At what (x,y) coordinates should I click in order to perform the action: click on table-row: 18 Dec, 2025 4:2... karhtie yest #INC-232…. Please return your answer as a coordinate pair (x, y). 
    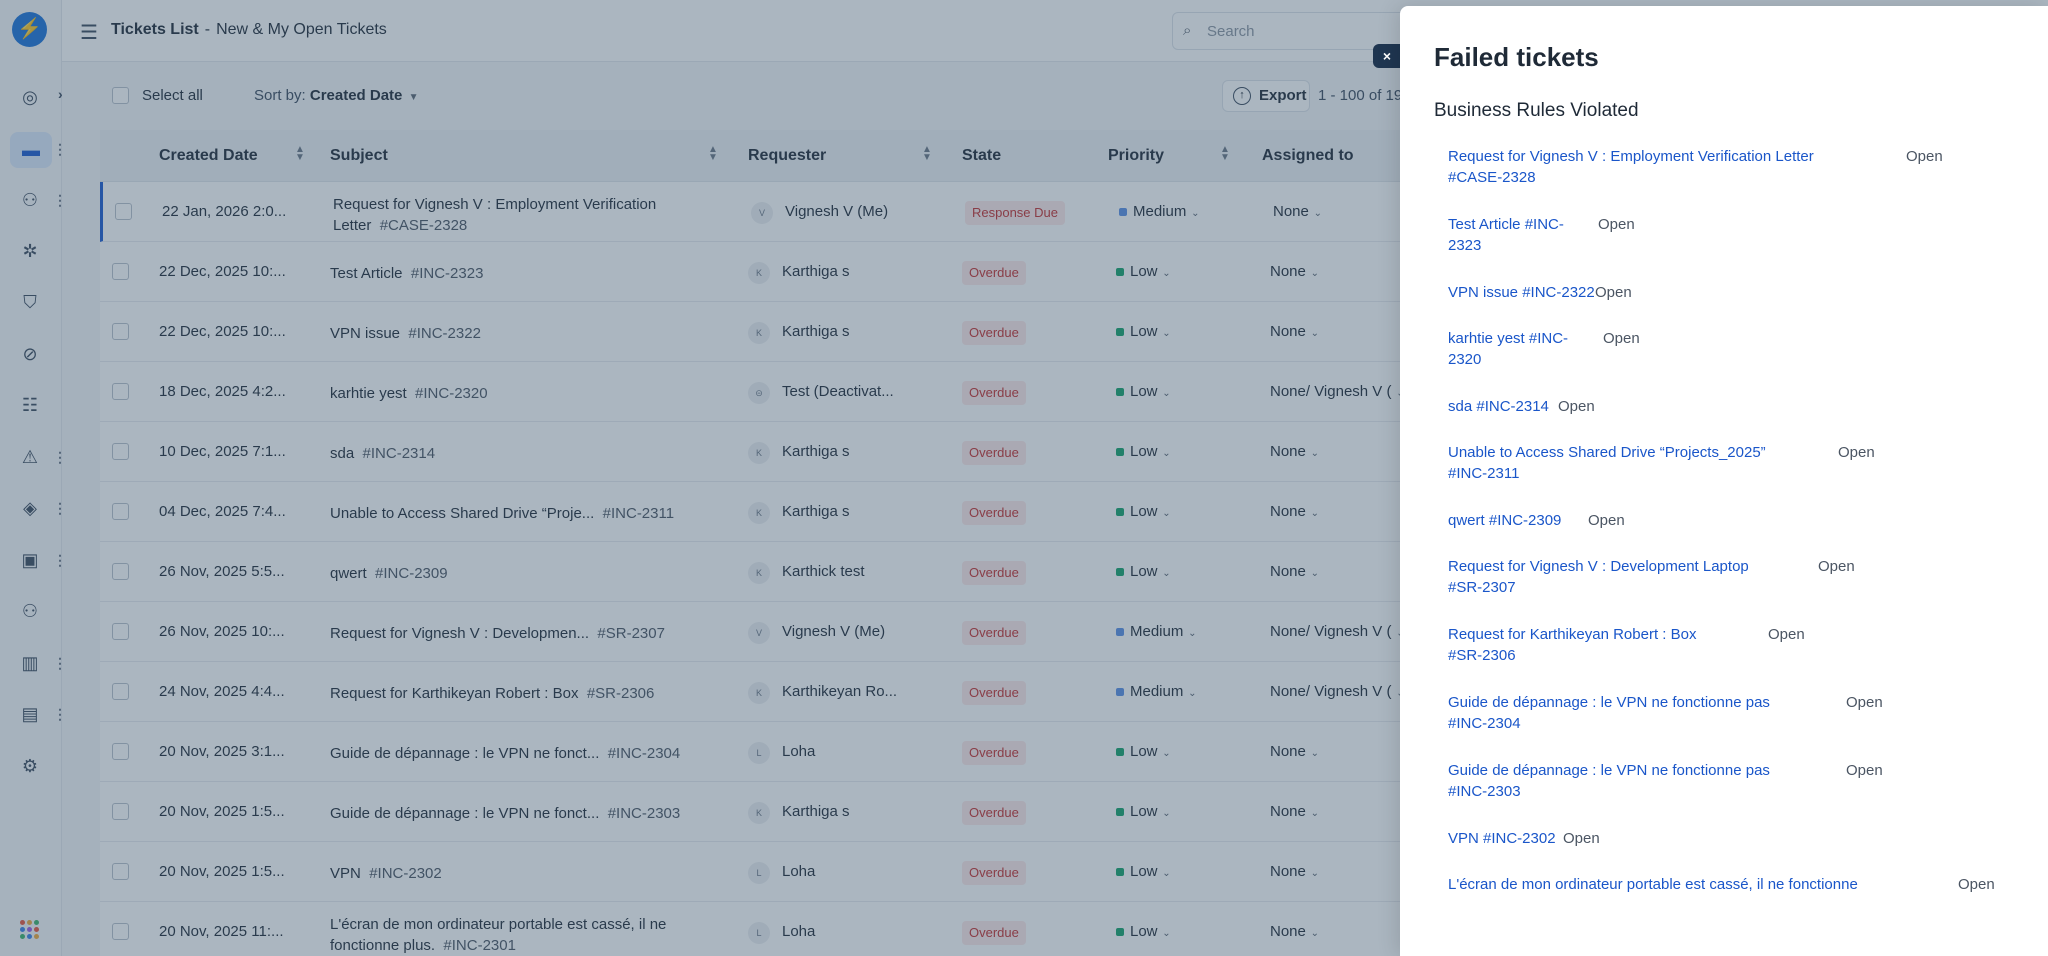
    Looking at the image, I should click on (752, 392).